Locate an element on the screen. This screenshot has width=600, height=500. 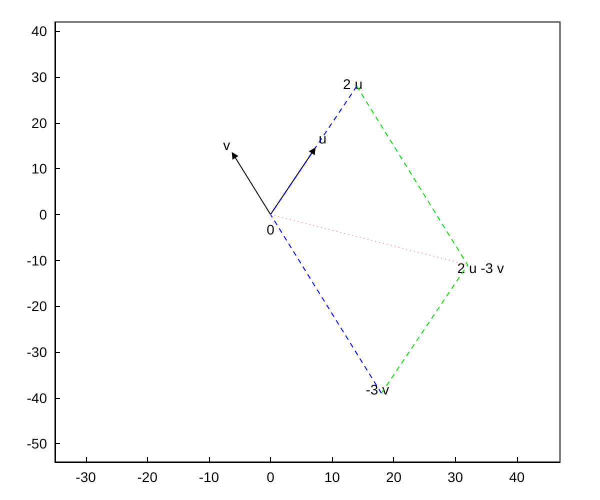
x-tick-label: 40 is located at coordinates (517, 477).